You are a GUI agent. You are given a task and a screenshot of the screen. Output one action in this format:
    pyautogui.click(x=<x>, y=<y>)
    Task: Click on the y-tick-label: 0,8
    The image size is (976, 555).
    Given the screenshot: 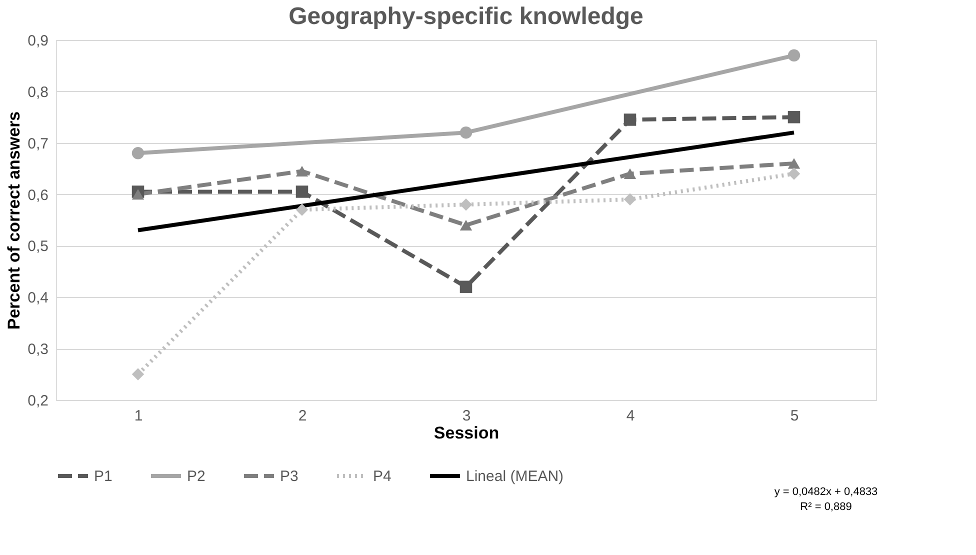 What is the action you would take?
    pyautogui.click(x=38, y=92)
    